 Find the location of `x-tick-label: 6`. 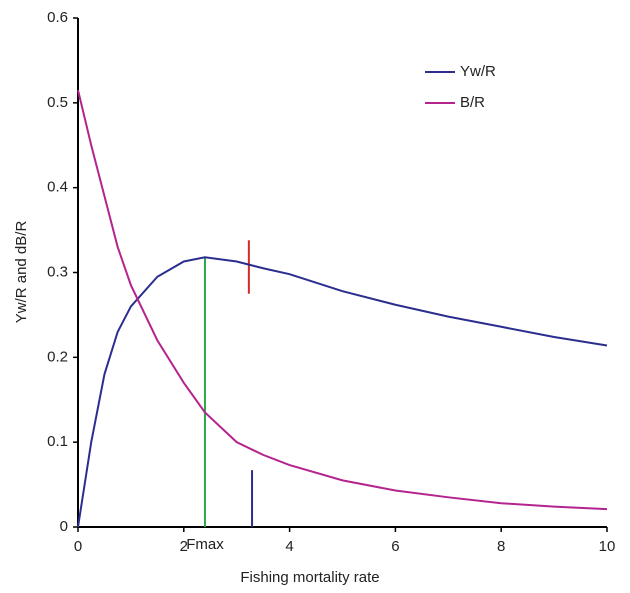

x-tick-label: 6 is located at coordinates (395, 546).